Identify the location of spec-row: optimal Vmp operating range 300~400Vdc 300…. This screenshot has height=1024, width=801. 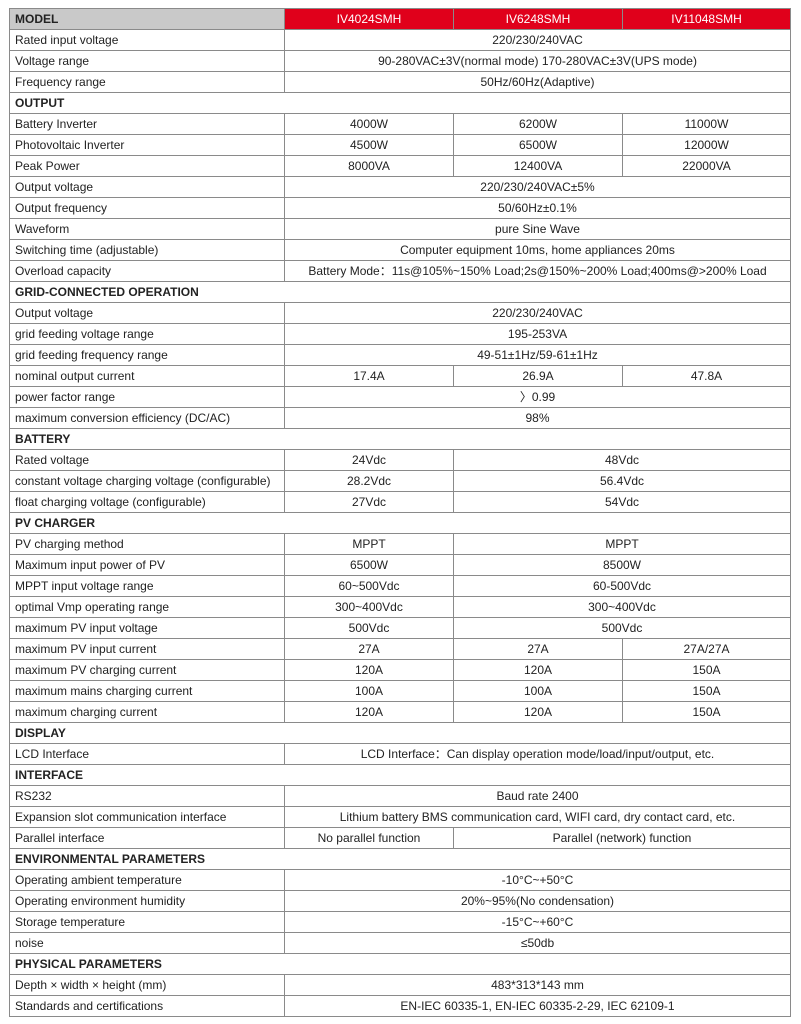
(400, 607).